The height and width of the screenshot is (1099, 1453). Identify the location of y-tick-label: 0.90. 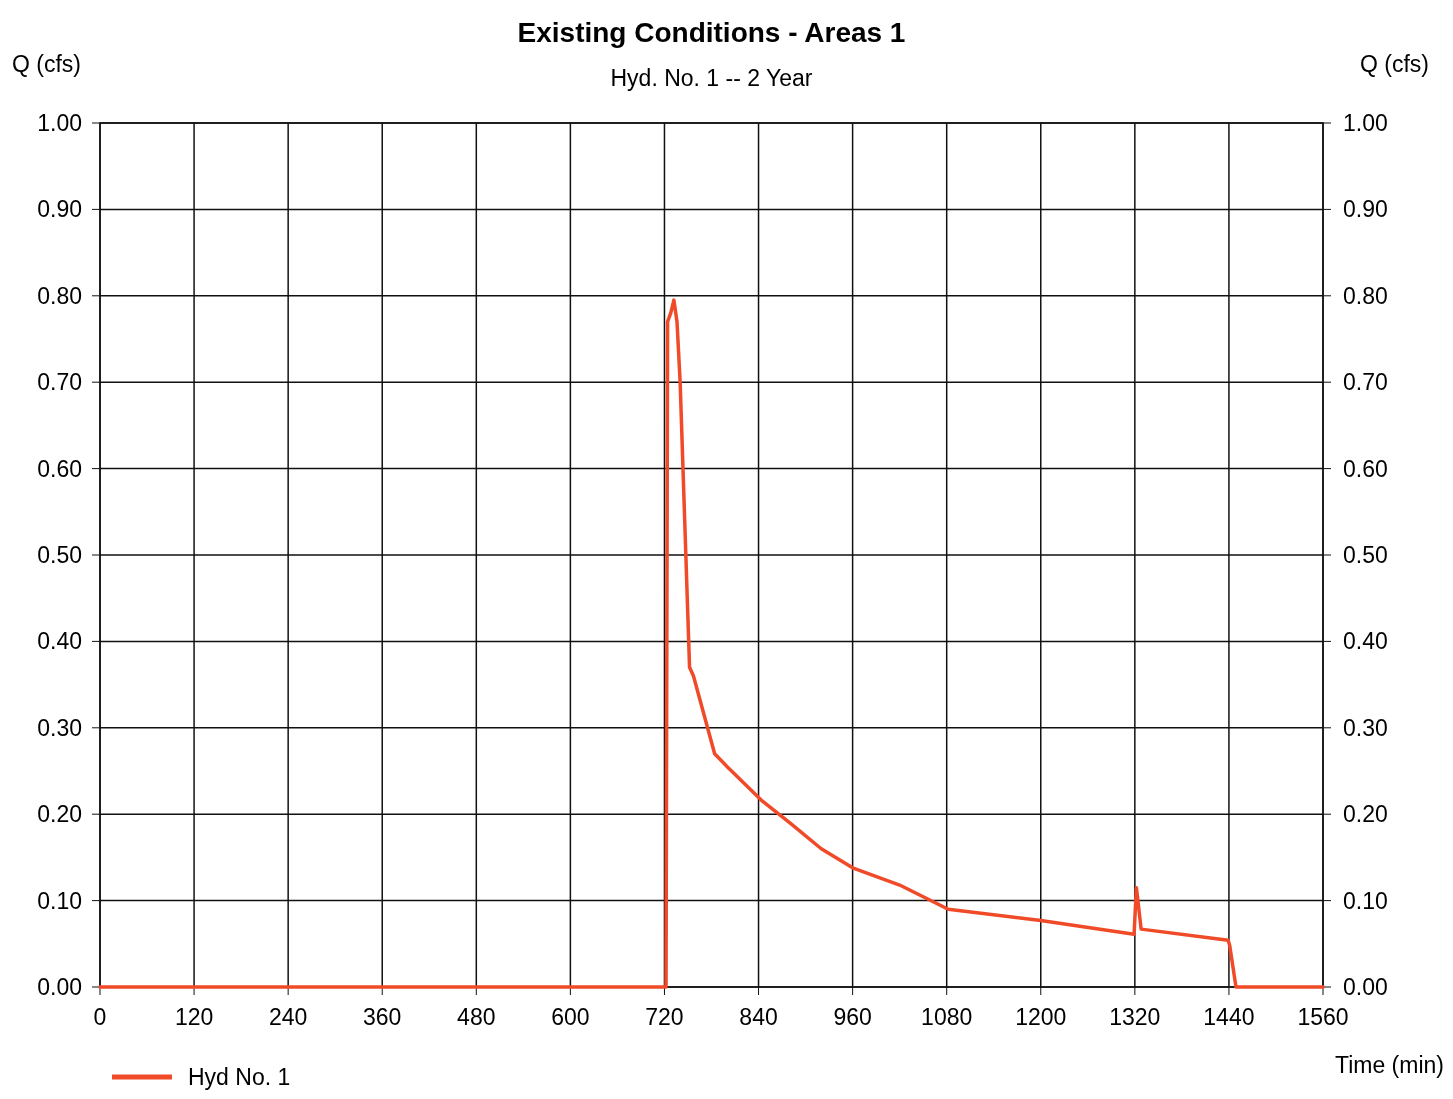
(59, 209).